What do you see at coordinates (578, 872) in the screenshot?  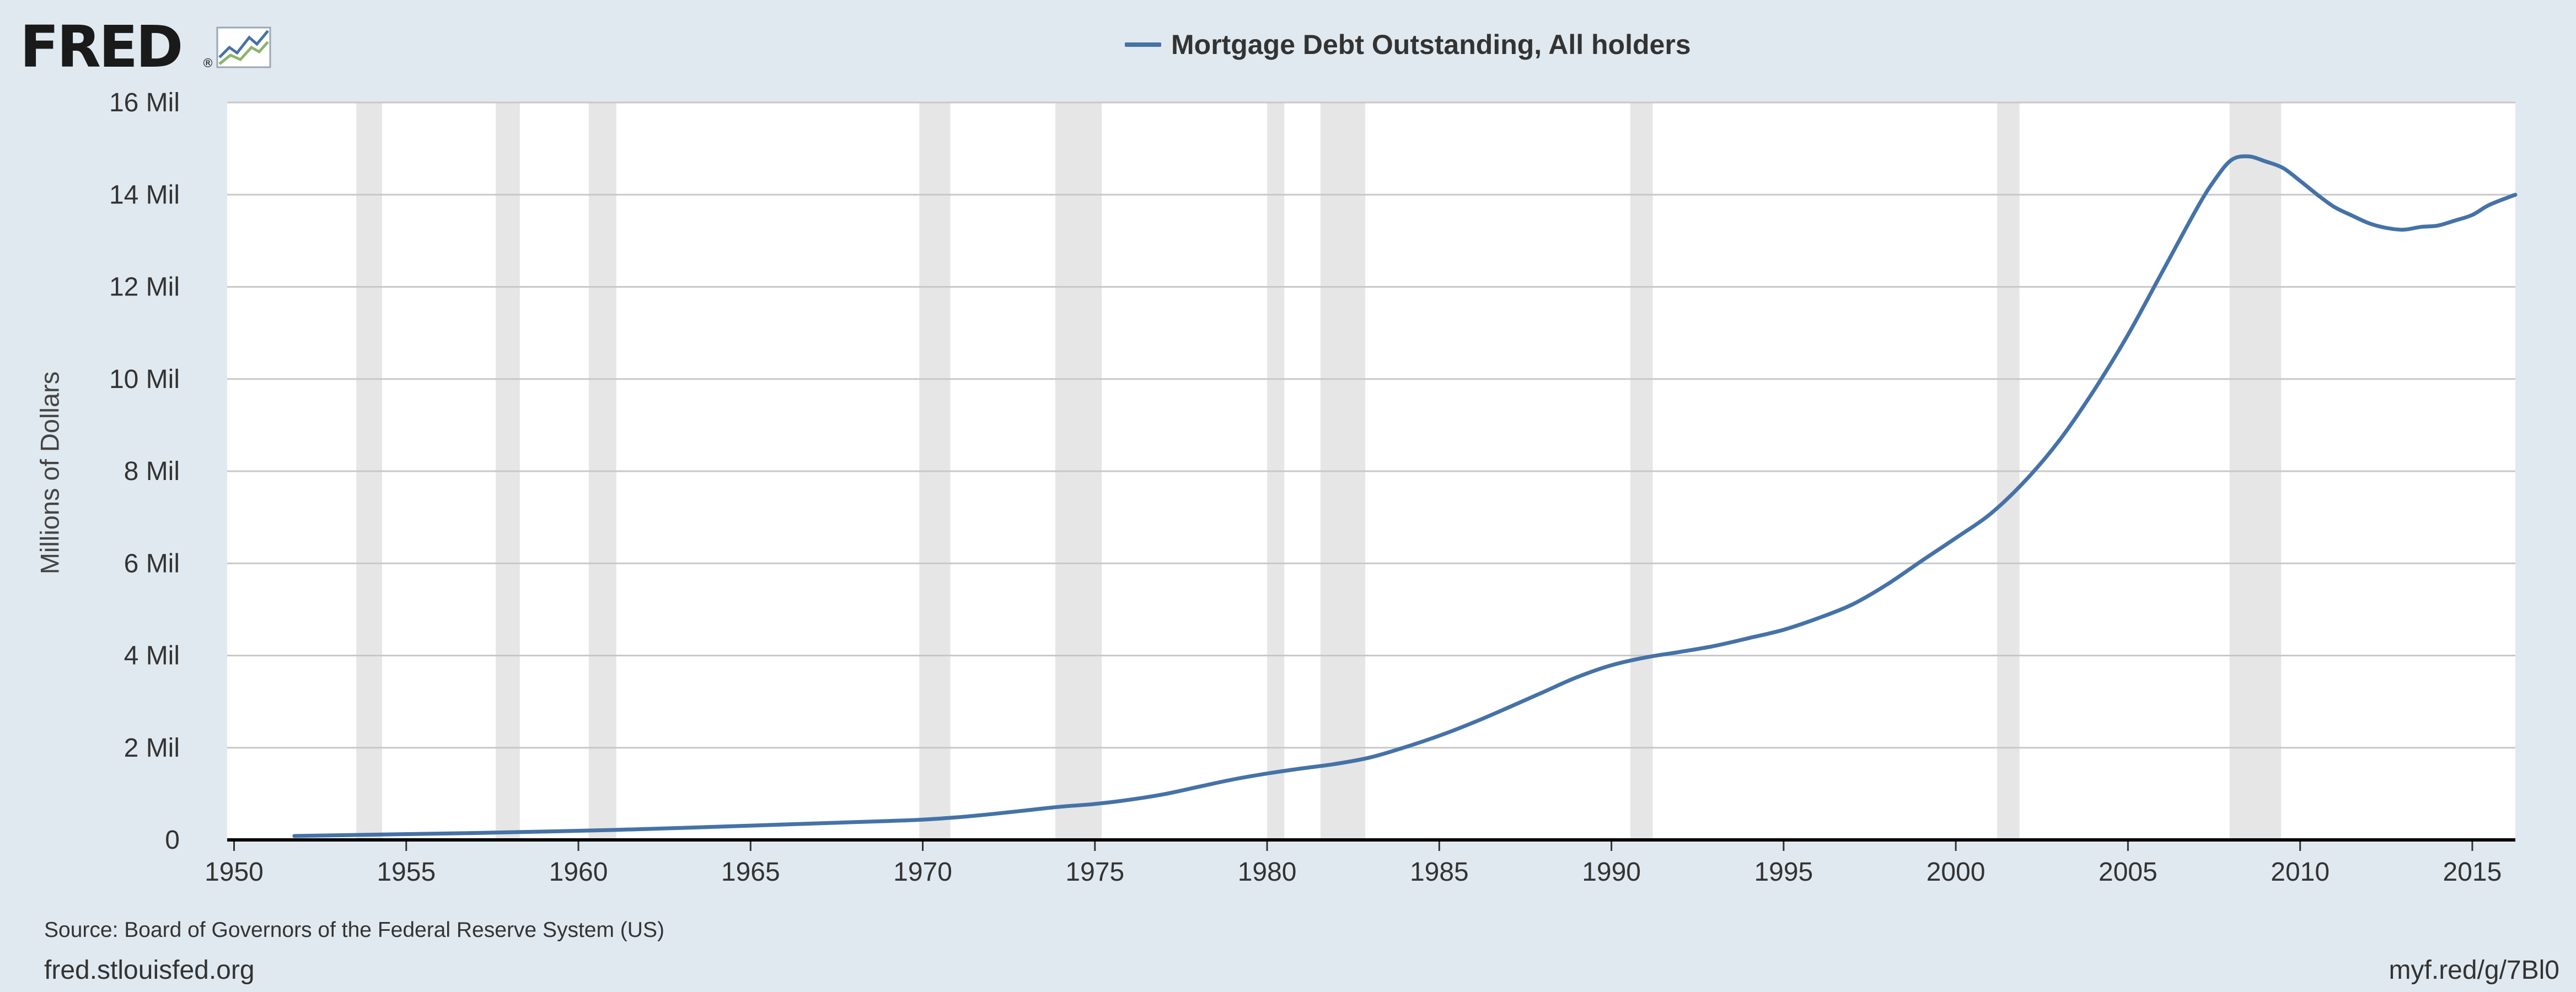 I see `x-tick-label: 1960` at bounding box center [578, 872].